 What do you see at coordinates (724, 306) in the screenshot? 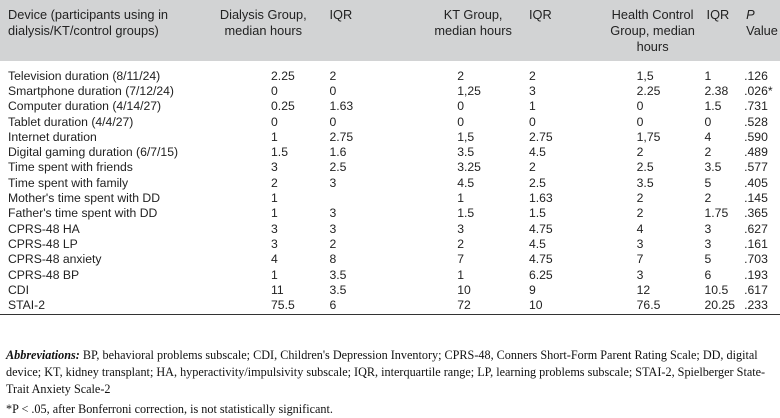
I see `control-iqr: 20.25` at bounding box center [724, 306].